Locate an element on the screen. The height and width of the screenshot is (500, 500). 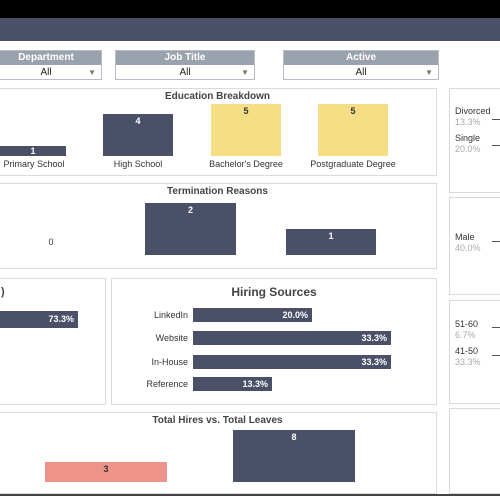
job-title-filter-value: All ▼ is located at coordinates (185, 72).